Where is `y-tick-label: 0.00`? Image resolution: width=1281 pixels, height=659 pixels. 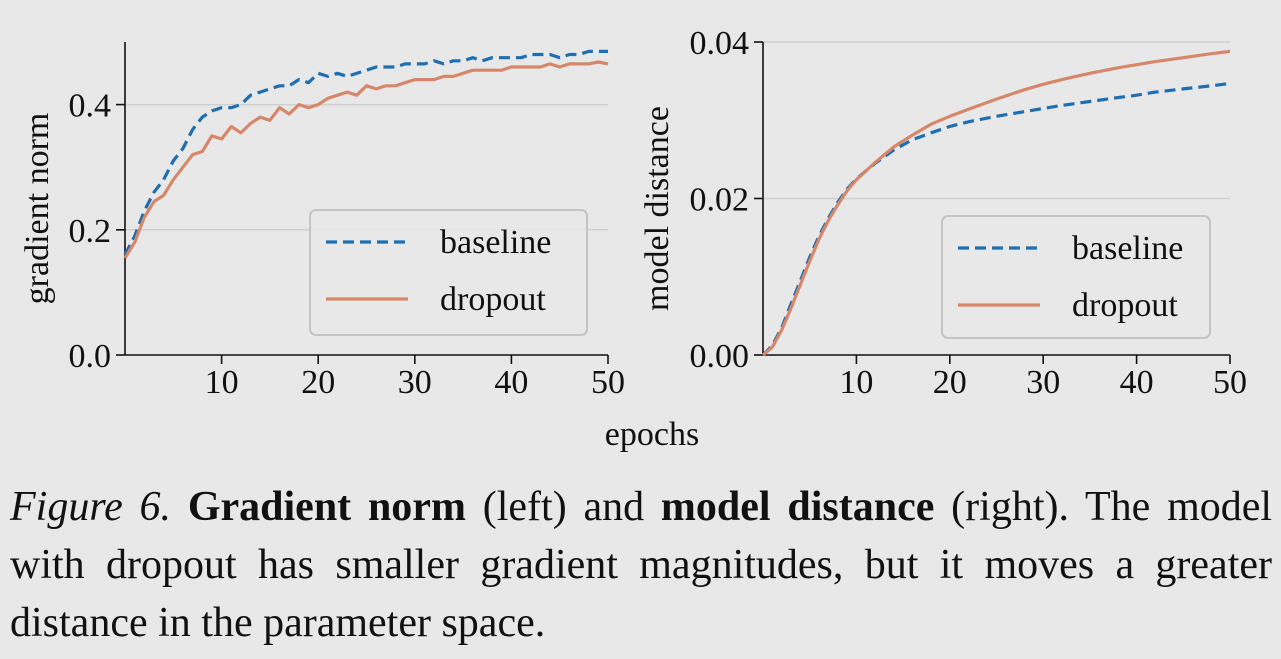
y-tick-label: 0.00 is located at coordinates (720, 356).